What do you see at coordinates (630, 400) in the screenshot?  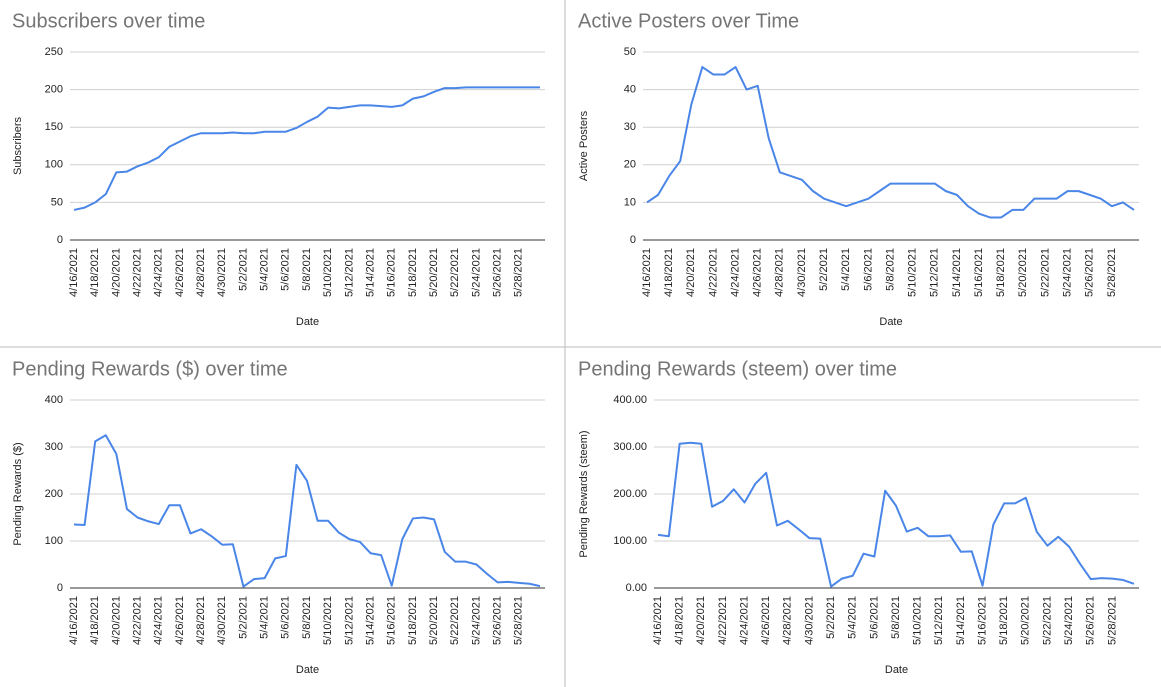 I see `y-tick-label: 400.00` at bounding box center [630, 400].